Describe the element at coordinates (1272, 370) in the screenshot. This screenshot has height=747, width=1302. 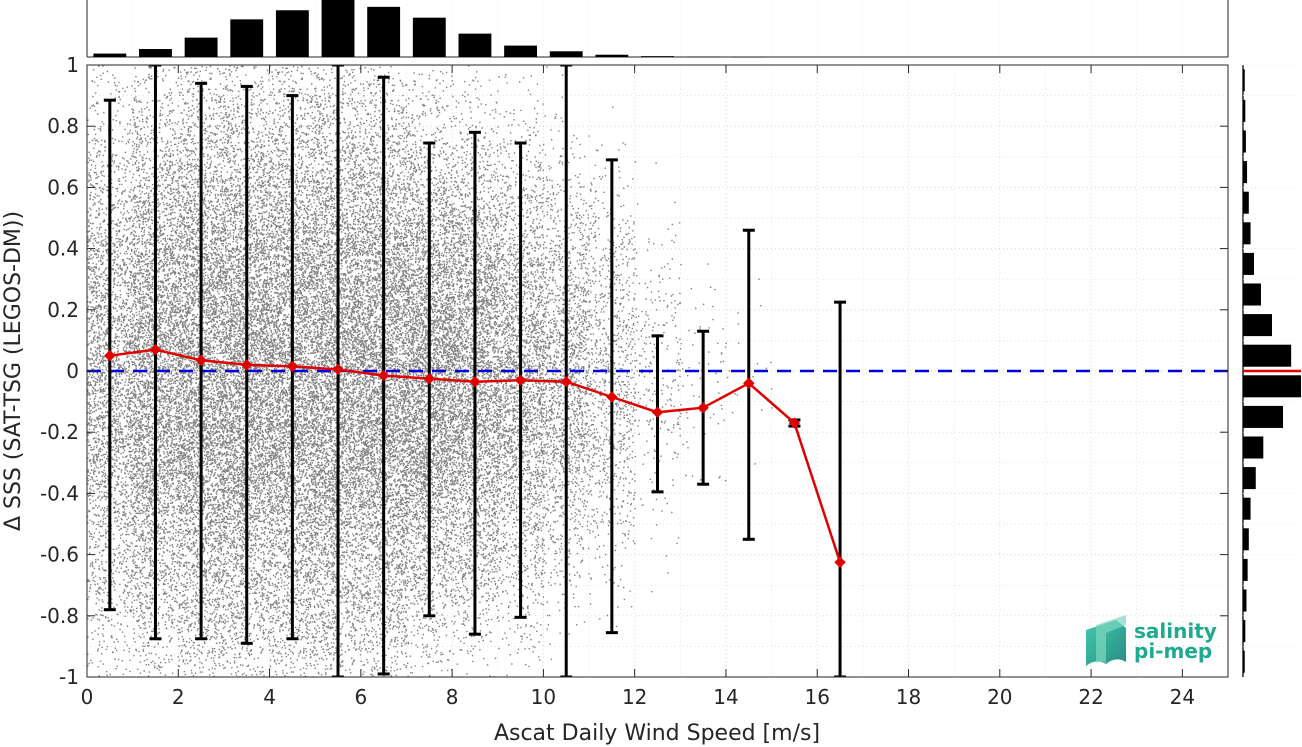
I see `right-histogram-panel` at that location.